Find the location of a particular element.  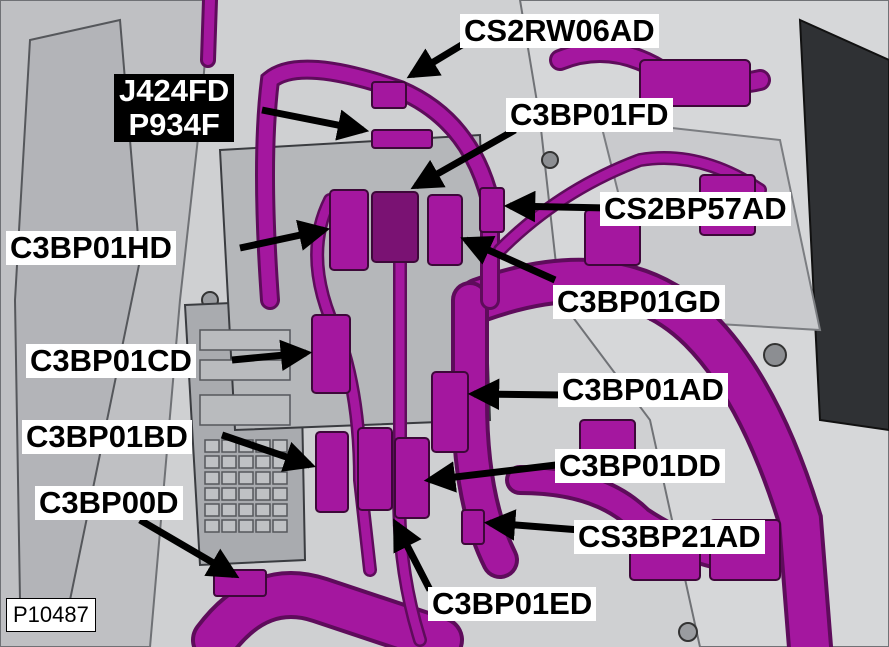

callout-j424fd-p934f: J424FD P934F is located at coordinates (174, 107).